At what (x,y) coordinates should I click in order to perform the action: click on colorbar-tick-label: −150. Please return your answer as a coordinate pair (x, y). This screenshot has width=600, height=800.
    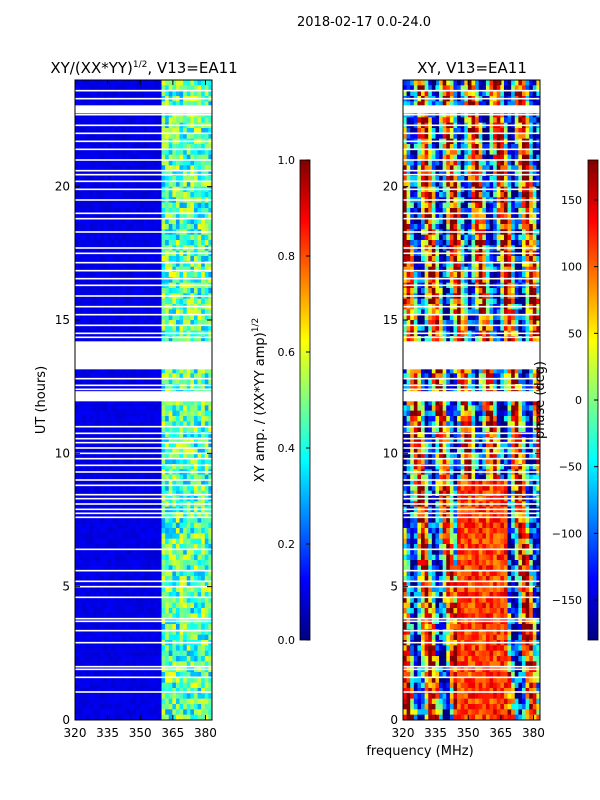
    Looking at the image, I should click on (567, 600).